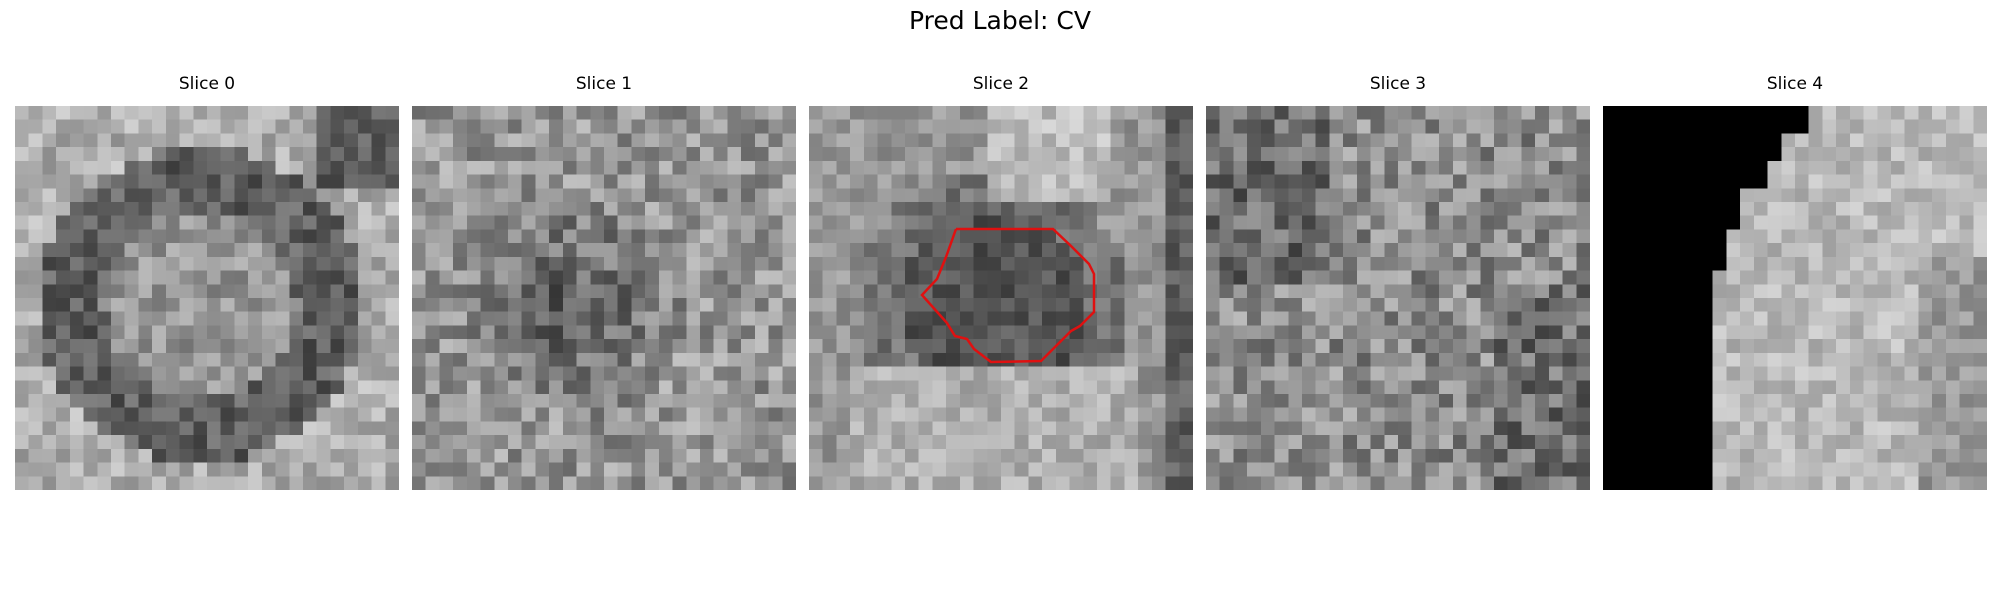 The image size is (2000, 600). I want to click on slice-2-panel: Slice 2, so click(1001, 282).